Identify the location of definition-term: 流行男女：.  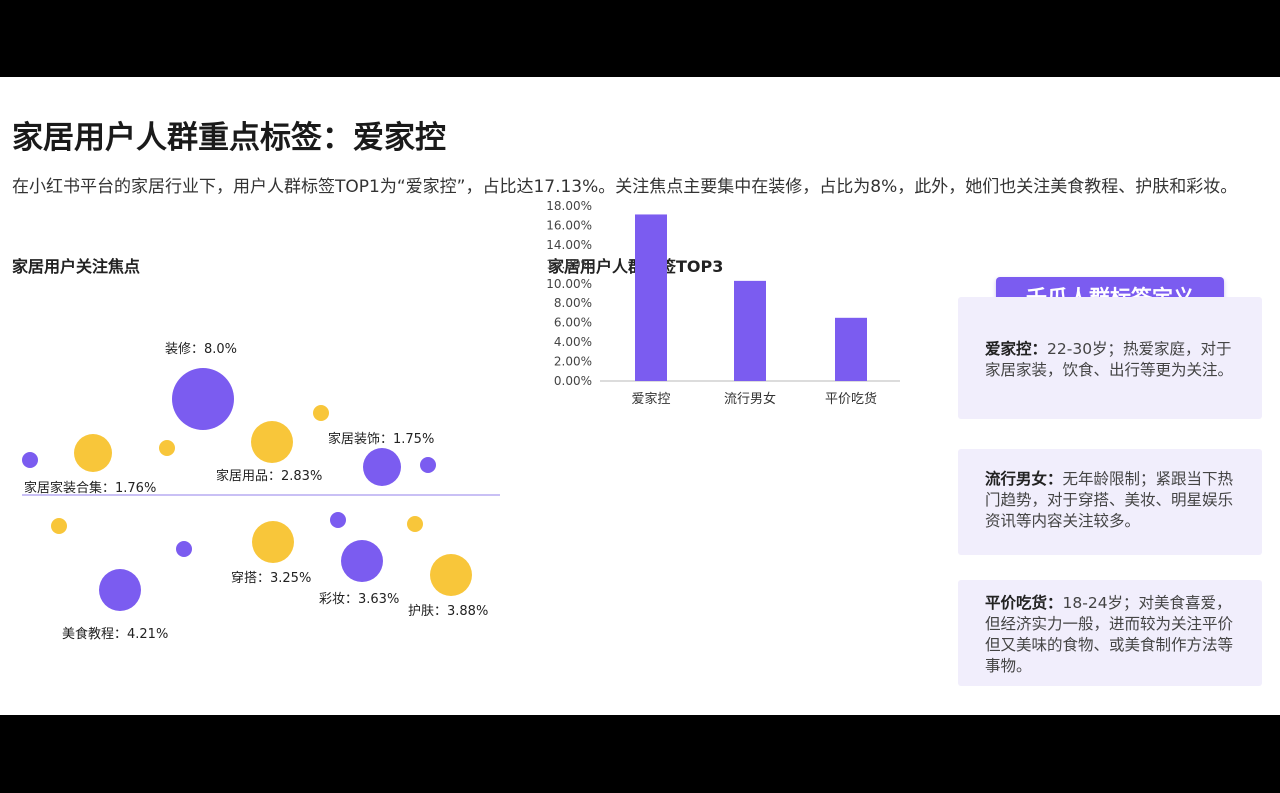
(1024, 479).